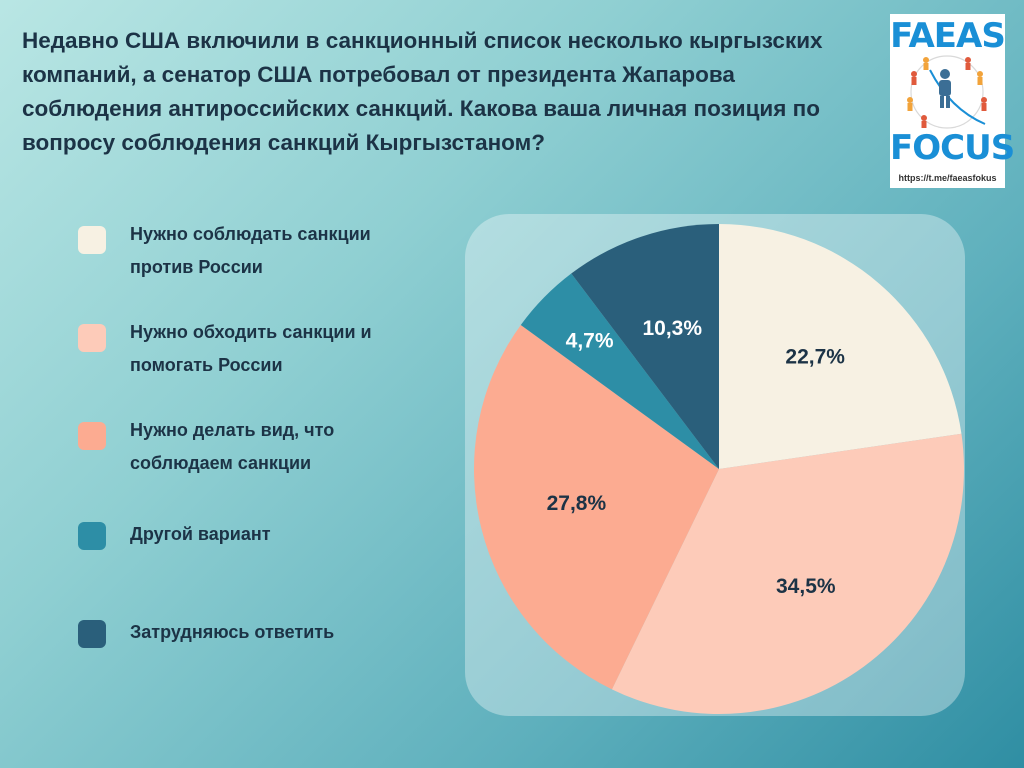 The image size is (1024, 768). What do you see at coordinates (200, 534) in the screenshot?
I see `legend-label: Другой вариант` at bounding box center [200, 534].